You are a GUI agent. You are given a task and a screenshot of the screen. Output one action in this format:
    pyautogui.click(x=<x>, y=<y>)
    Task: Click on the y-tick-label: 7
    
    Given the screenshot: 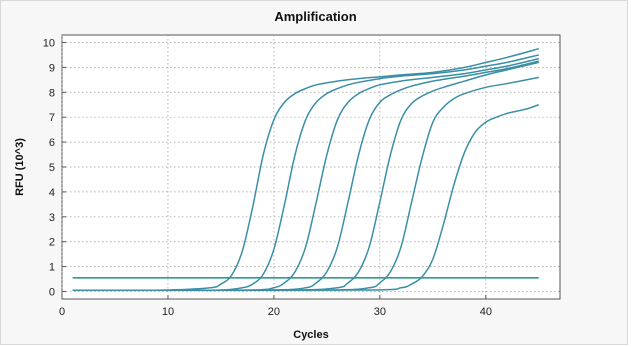 What is the action you would take?
    pyautogui.click(x=52, y=118)
    